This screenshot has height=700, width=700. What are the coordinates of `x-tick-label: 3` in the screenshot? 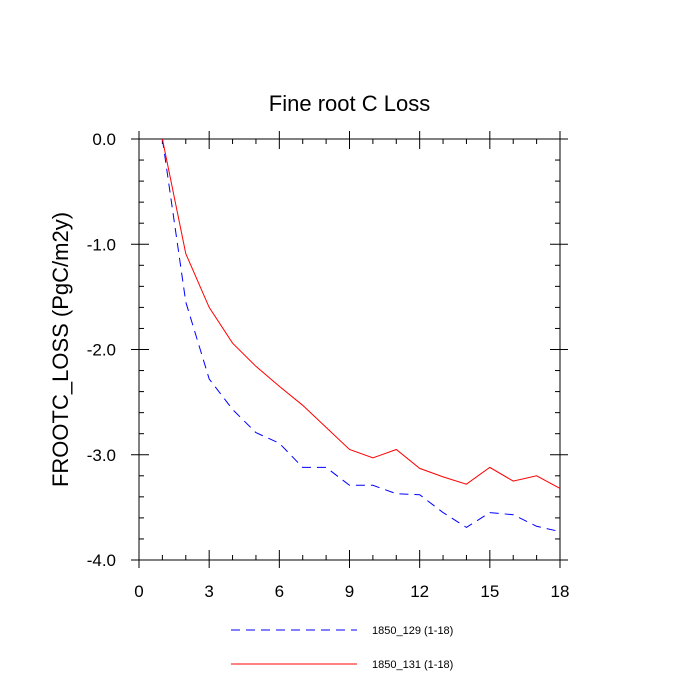 It's located at (208, 591).